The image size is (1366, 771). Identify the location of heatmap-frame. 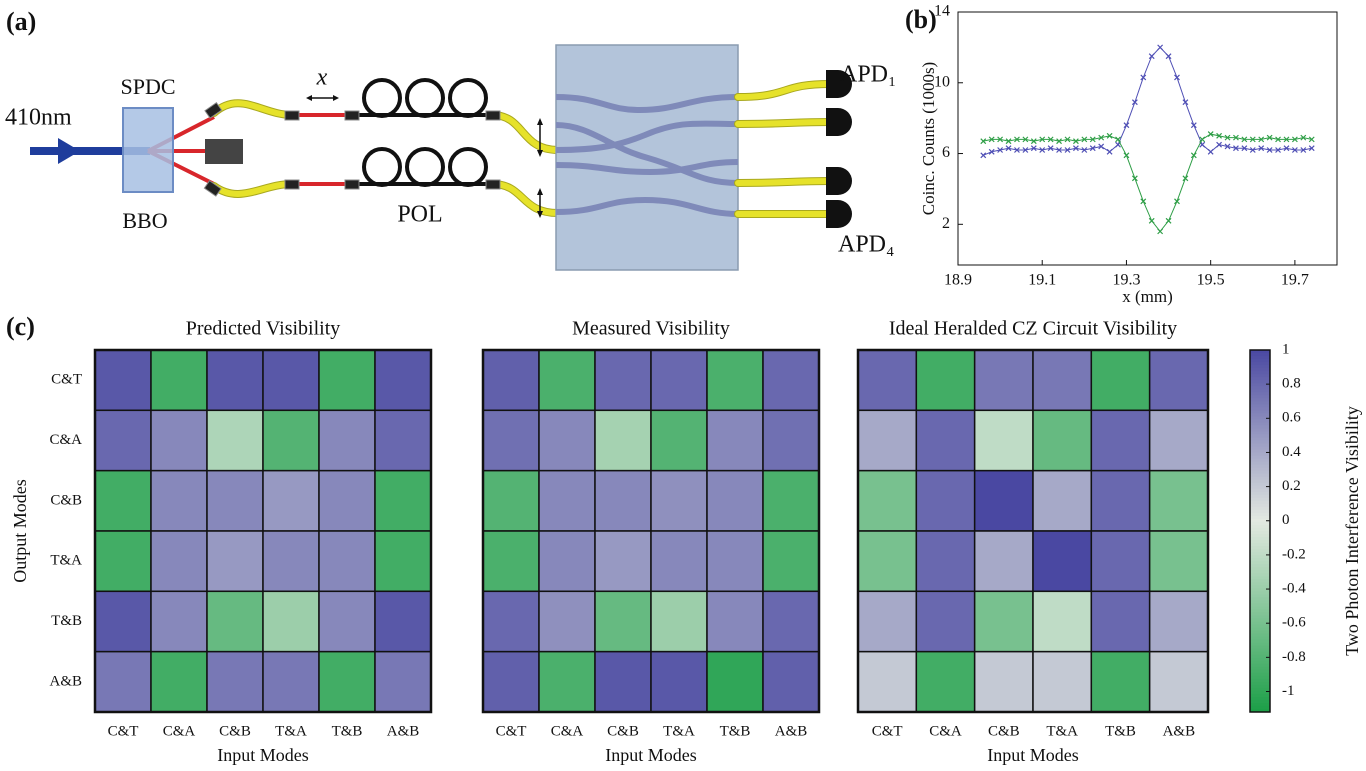
(651, 531).